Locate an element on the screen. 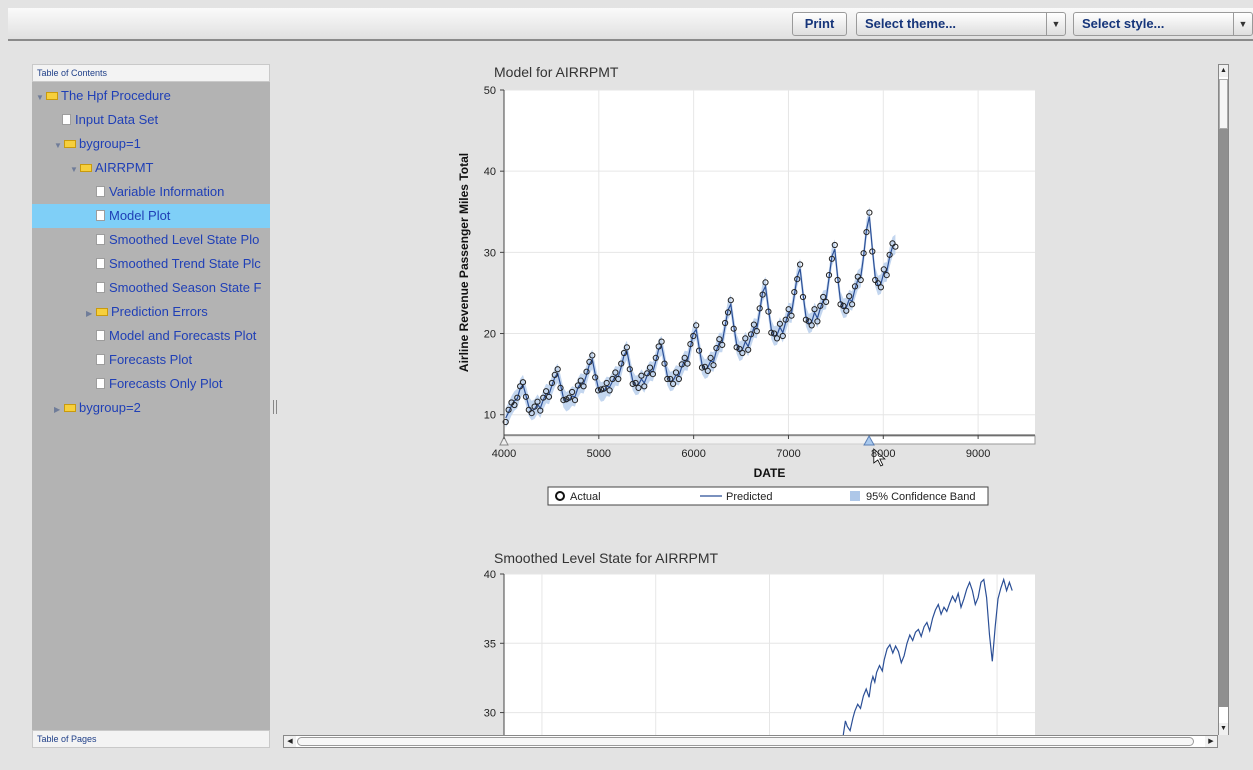 This screenshot has width=1253, height=770. y-tick-label: 10 is located at coordinates (490, 416).